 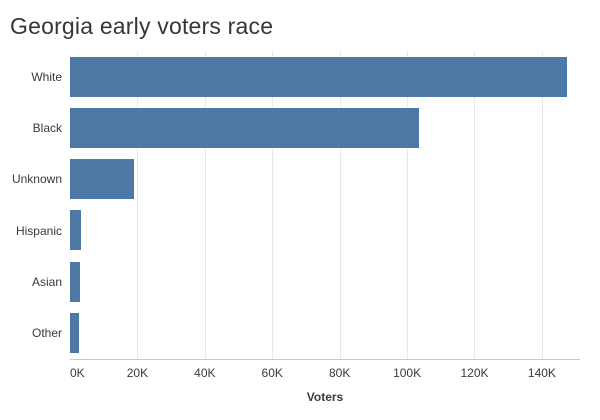 What do you see at coordinates (272, 373) in the screenshot?
I see `x-tick-label-60k: 60K` at bounding box center [272, 373].